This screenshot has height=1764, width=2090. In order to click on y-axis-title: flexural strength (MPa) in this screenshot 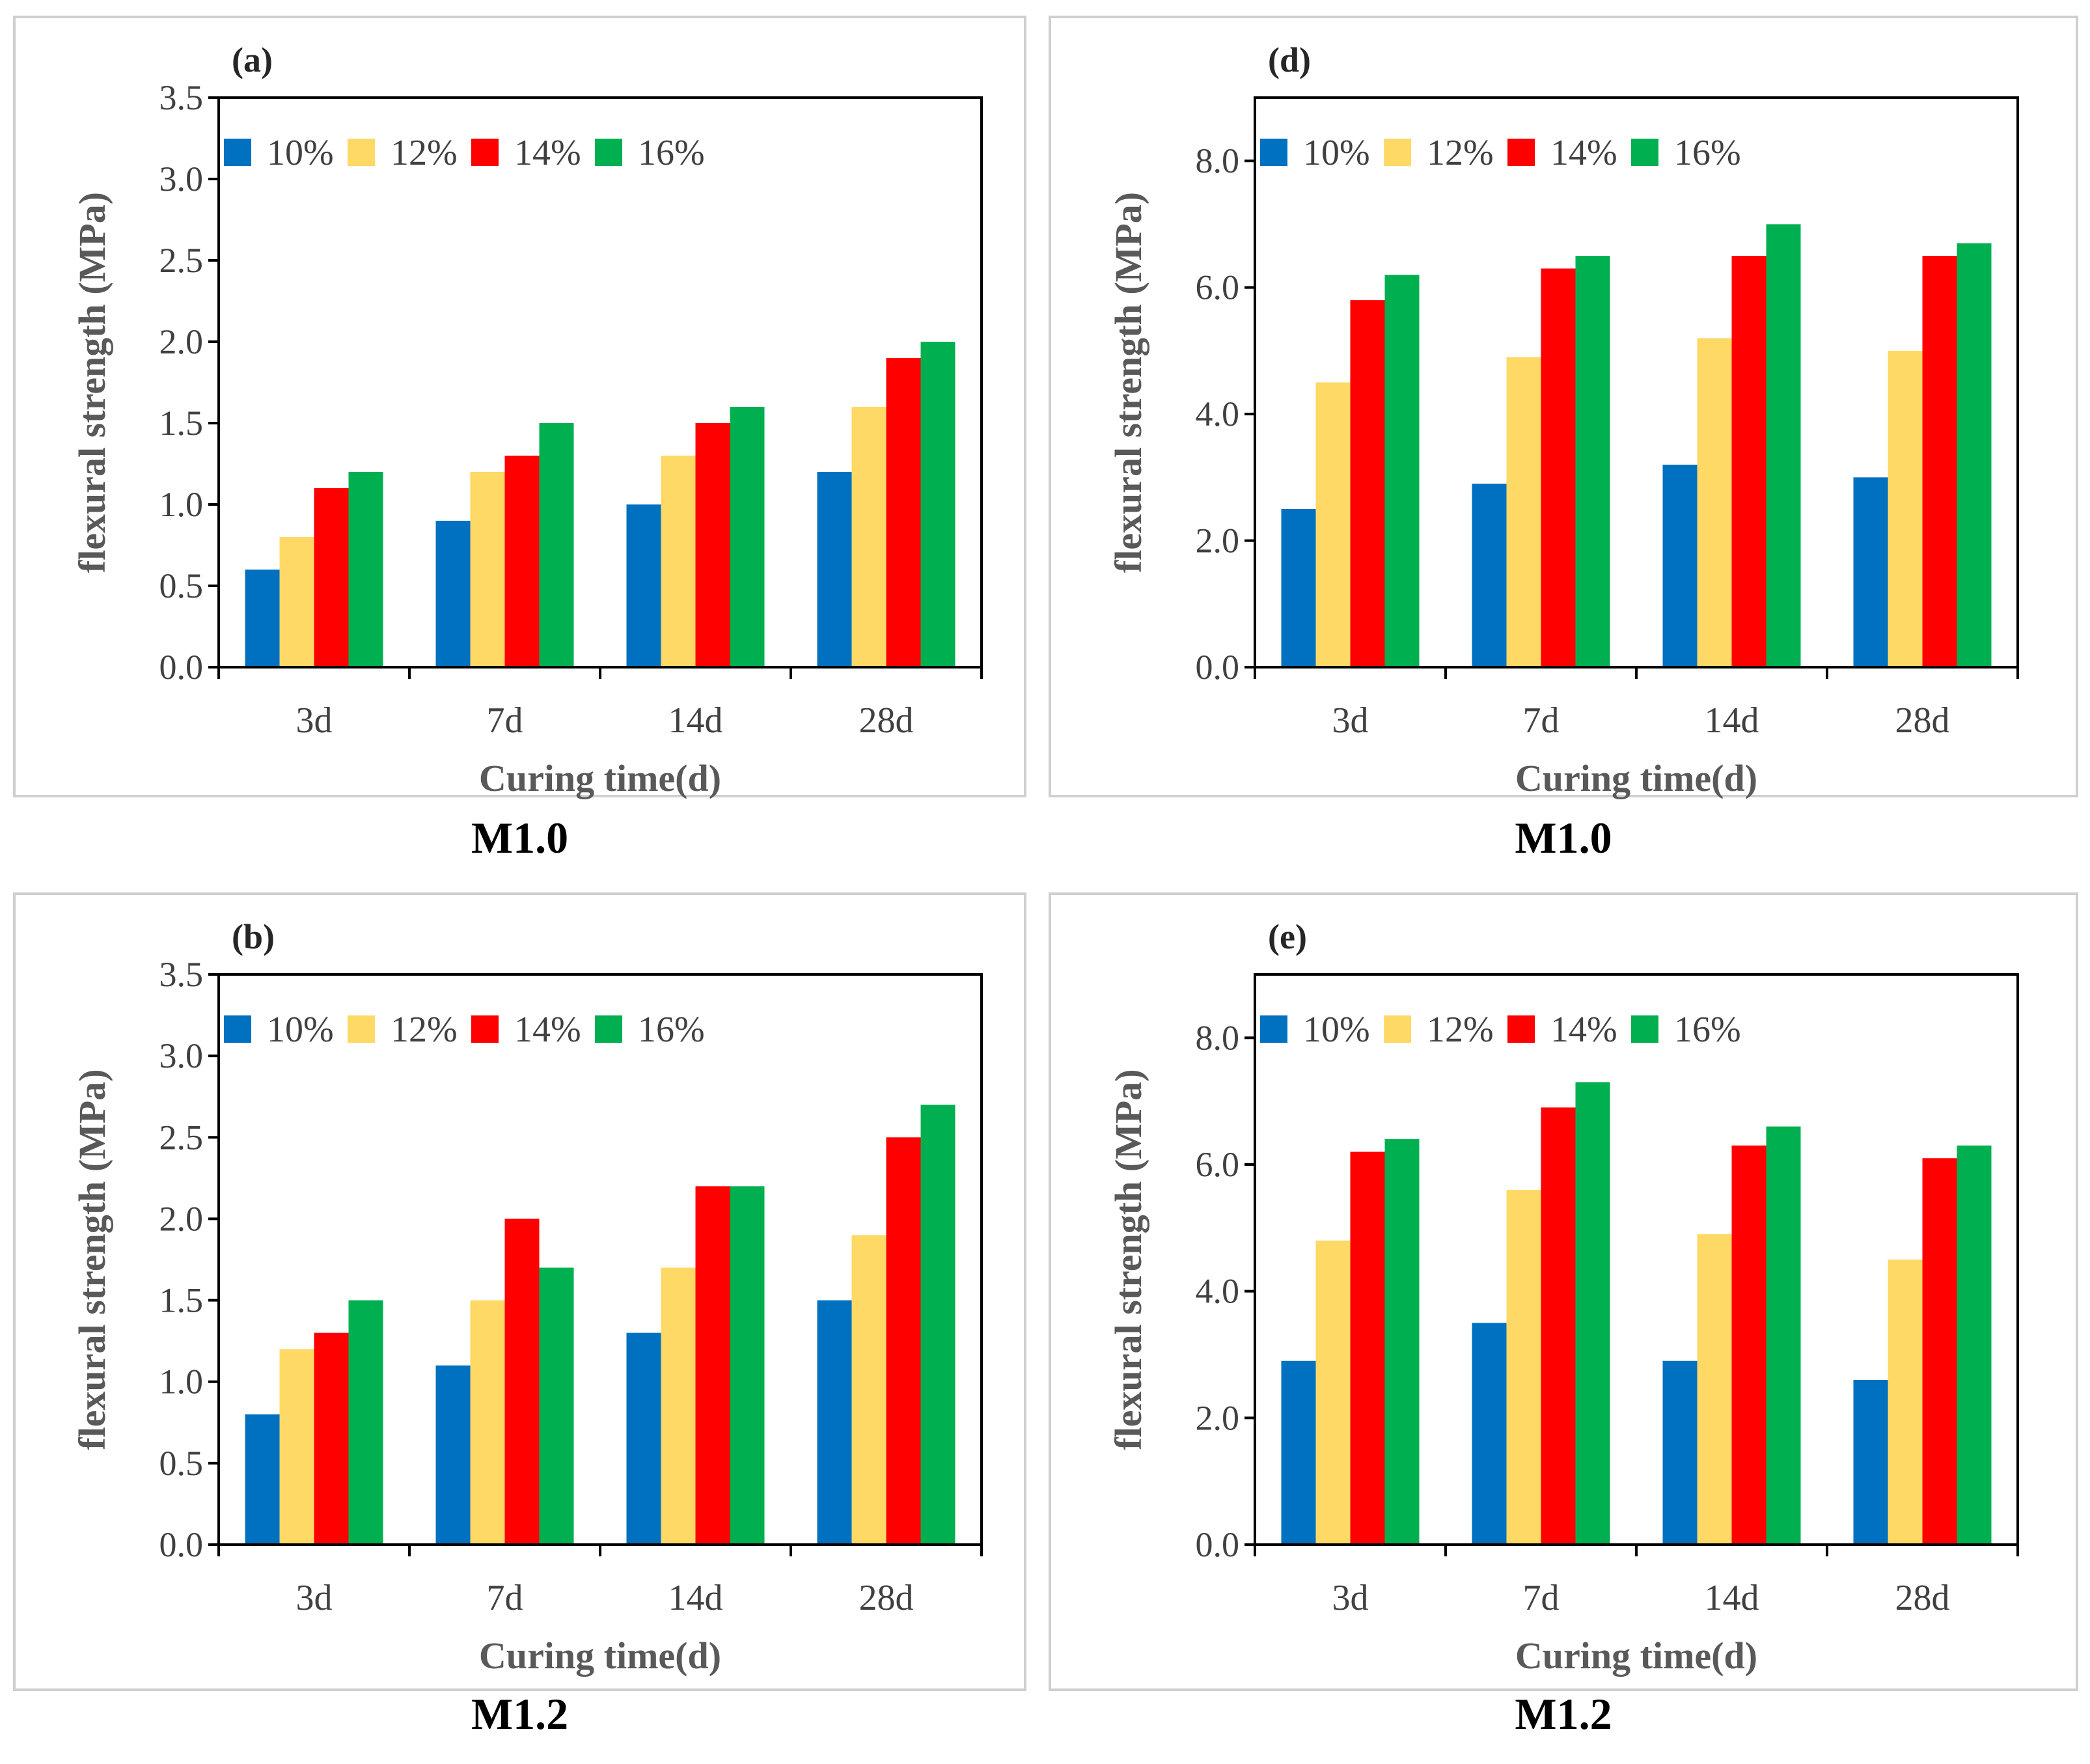, I will do `click(92, 382)`.